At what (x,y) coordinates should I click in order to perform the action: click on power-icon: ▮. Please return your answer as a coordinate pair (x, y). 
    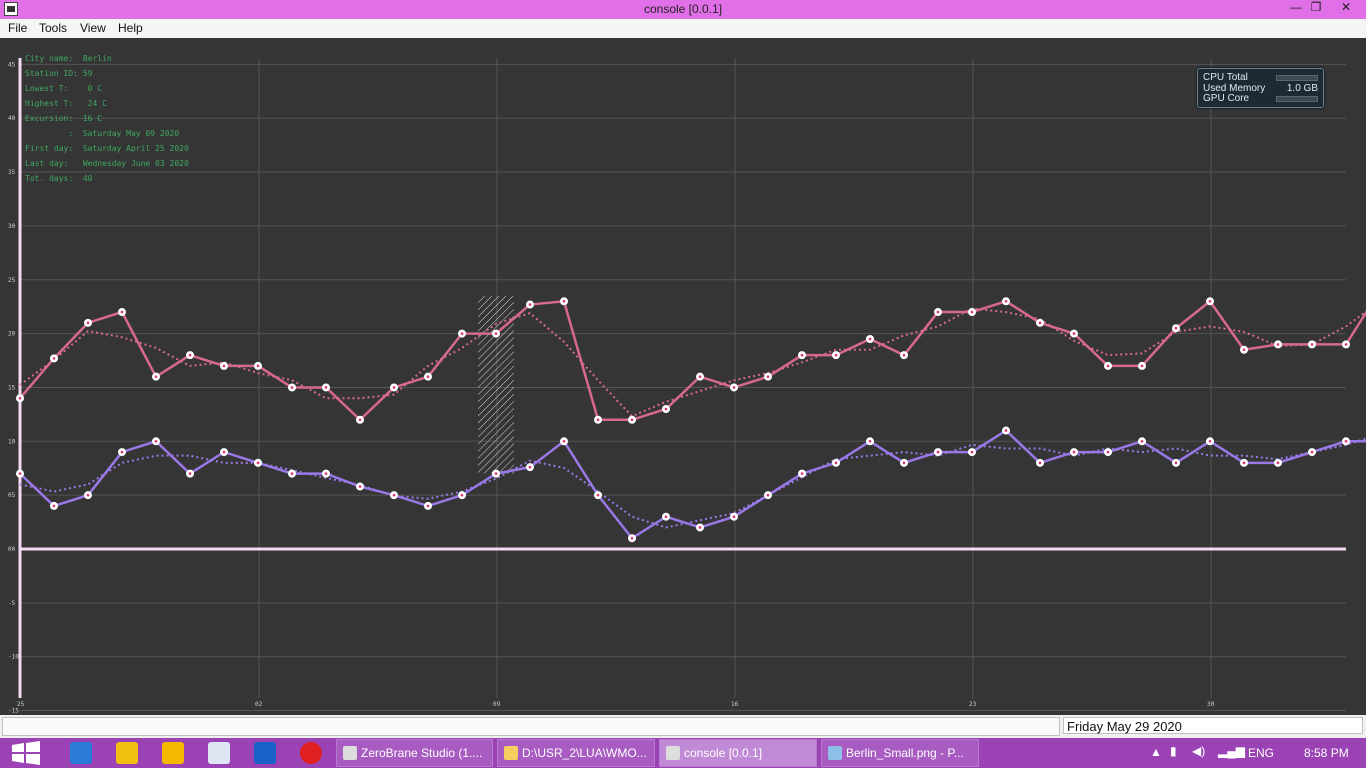
    Looking at the image, I should click on (1173, 751).